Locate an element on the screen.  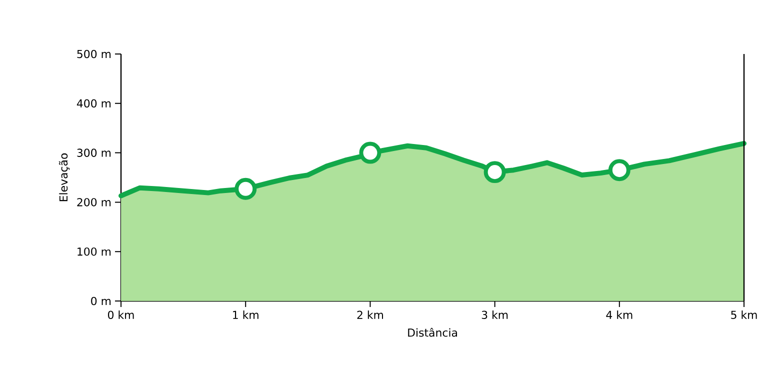
y-tick-label: 400 m is located at coordinates (93, 103).